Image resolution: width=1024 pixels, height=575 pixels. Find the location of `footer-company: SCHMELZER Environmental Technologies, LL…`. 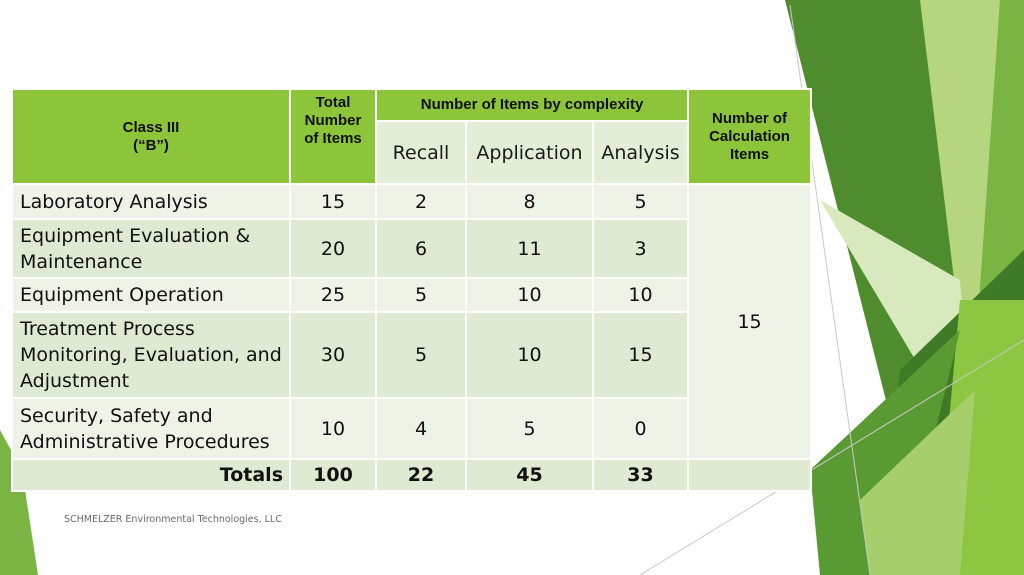

footer-company: SCHMELZER Environmental Technologies, LL… is located at coordinates (173, 519).